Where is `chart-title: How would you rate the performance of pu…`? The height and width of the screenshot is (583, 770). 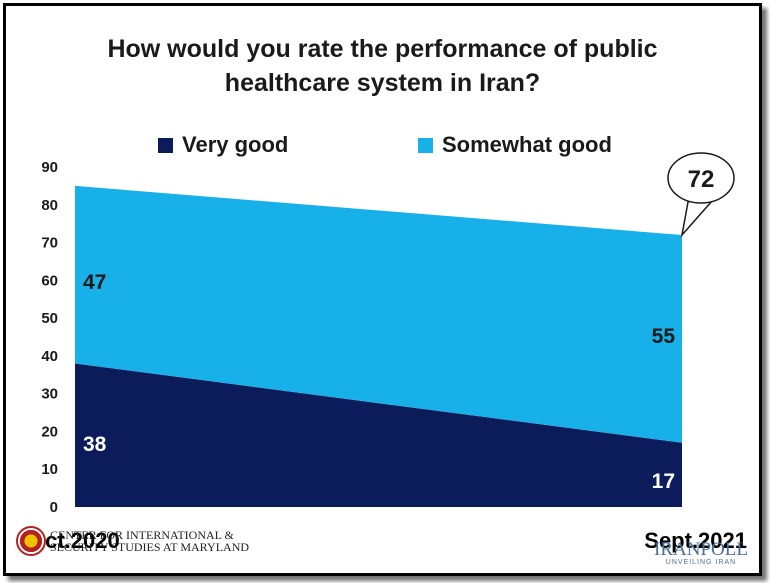 chart-title: How would you rate the performance of pu… is located at coordinates (382, 66).